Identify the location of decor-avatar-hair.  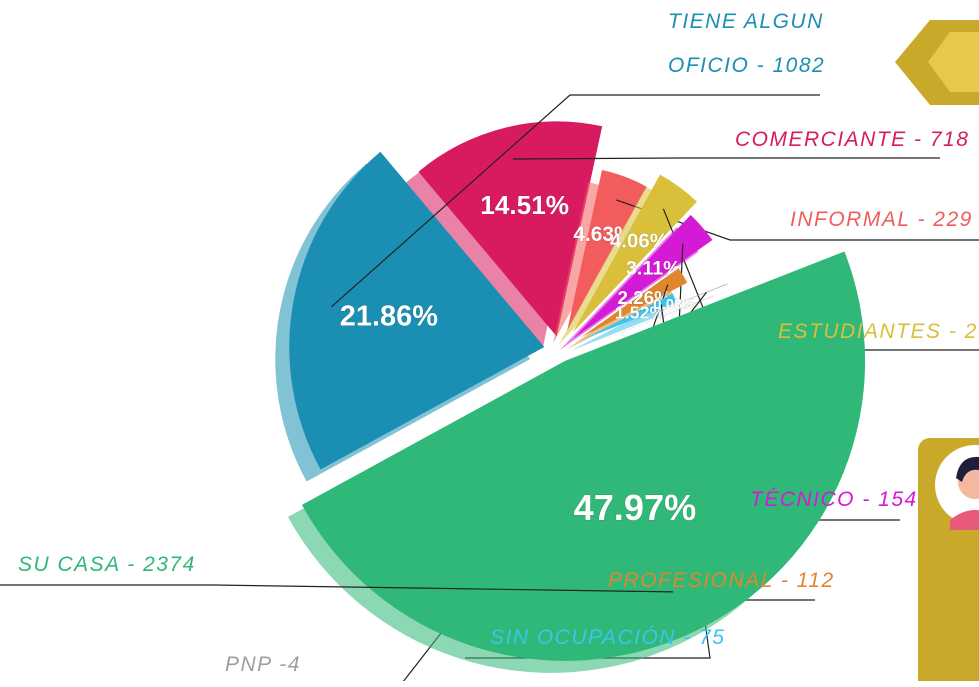
(967, 469).